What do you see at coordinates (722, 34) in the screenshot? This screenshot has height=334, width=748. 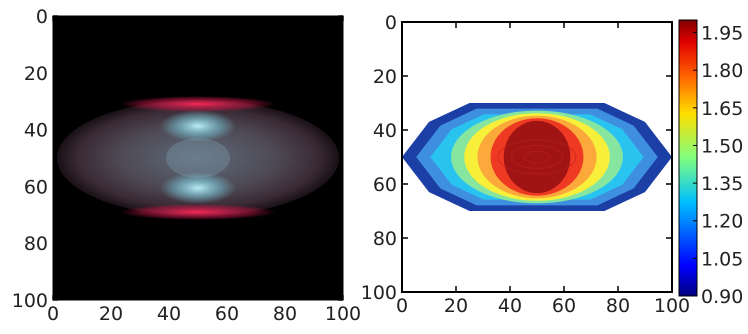 I see `colorbar-tick-label: 1.95` at bounding box center [722, 34].